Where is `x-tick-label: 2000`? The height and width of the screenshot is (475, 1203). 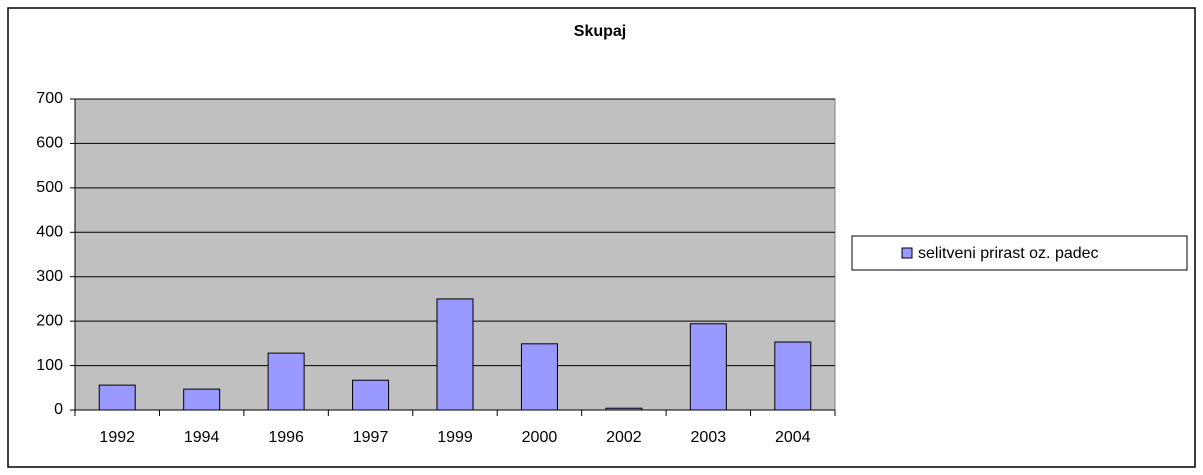
x-tick-label: 2000 is located at coordinates (540, 437).